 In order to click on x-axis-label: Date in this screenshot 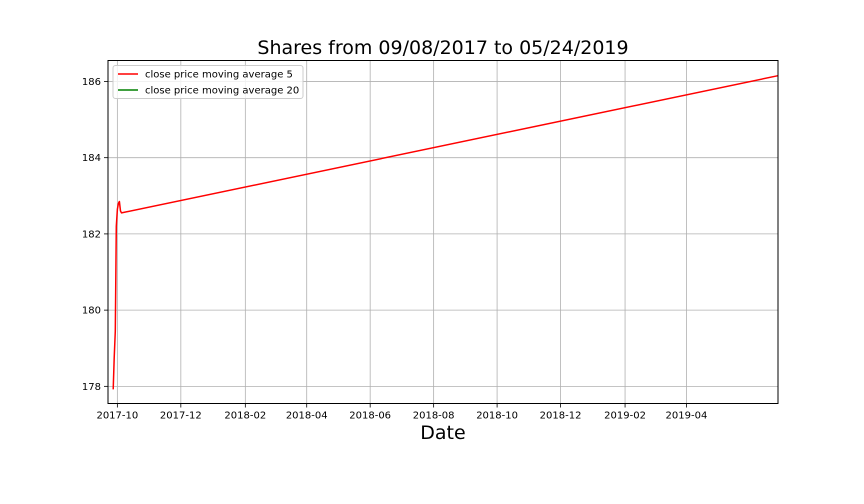, I will do `click(442, 433)`.